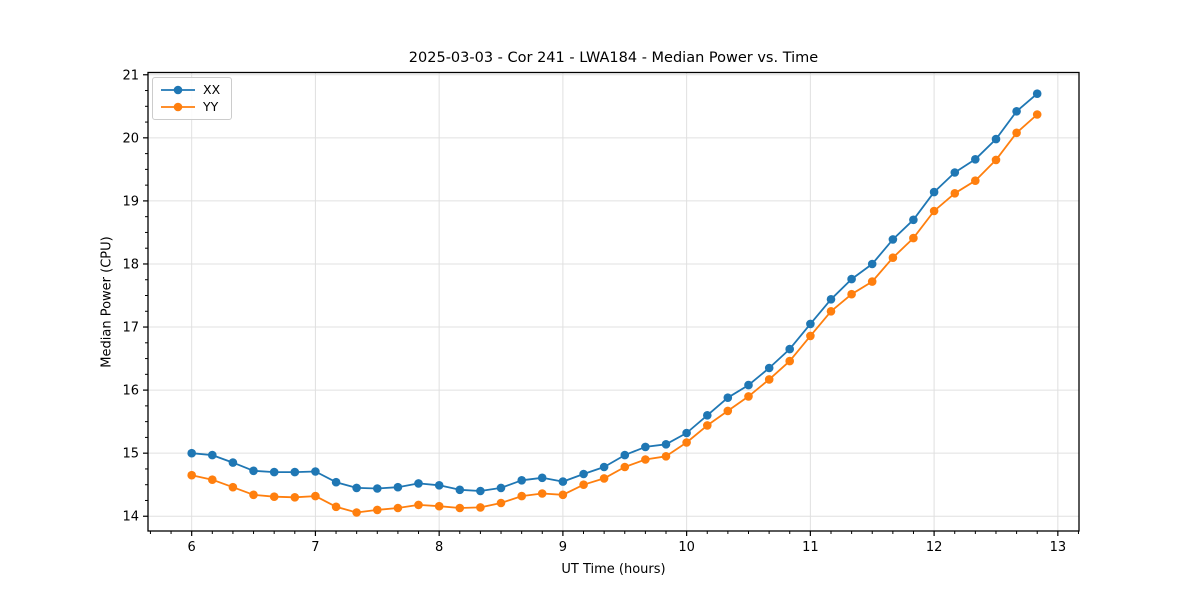  Describe the element at coordinates (810, 547) in the screenshot. I see `x-tick-label: 11` at that location.